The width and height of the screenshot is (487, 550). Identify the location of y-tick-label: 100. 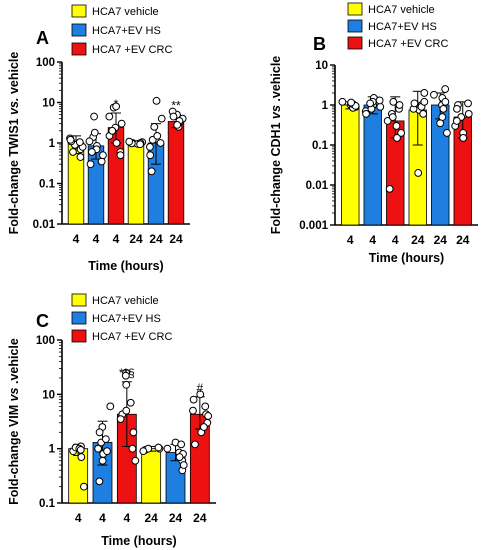
(45, 63).